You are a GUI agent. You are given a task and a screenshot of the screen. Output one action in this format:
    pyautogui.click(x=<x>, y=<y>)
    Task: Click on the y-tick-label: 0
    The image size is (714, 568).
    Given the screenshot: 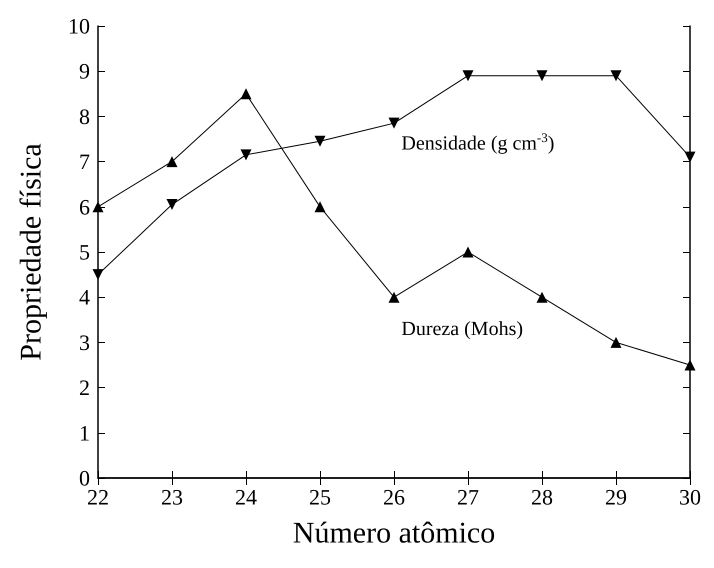 What is the action you would take?
    pyautogui.click(x=84, y=478)
    